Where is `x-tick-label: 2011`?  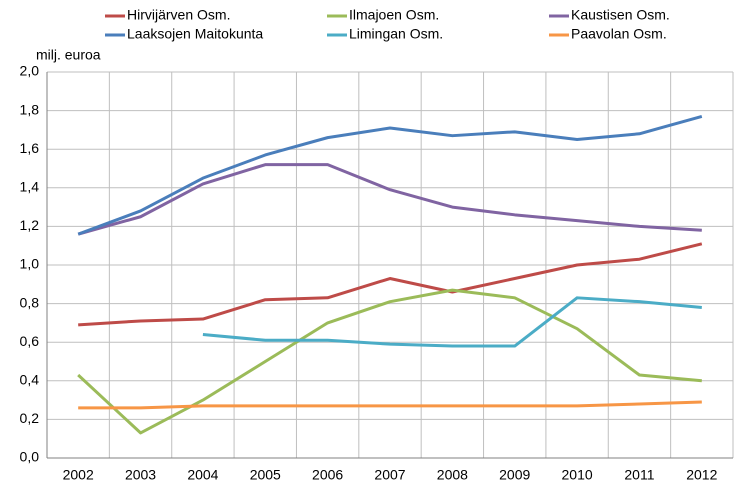 x-tick-label: 2011 is located at coordinates (639, 475).